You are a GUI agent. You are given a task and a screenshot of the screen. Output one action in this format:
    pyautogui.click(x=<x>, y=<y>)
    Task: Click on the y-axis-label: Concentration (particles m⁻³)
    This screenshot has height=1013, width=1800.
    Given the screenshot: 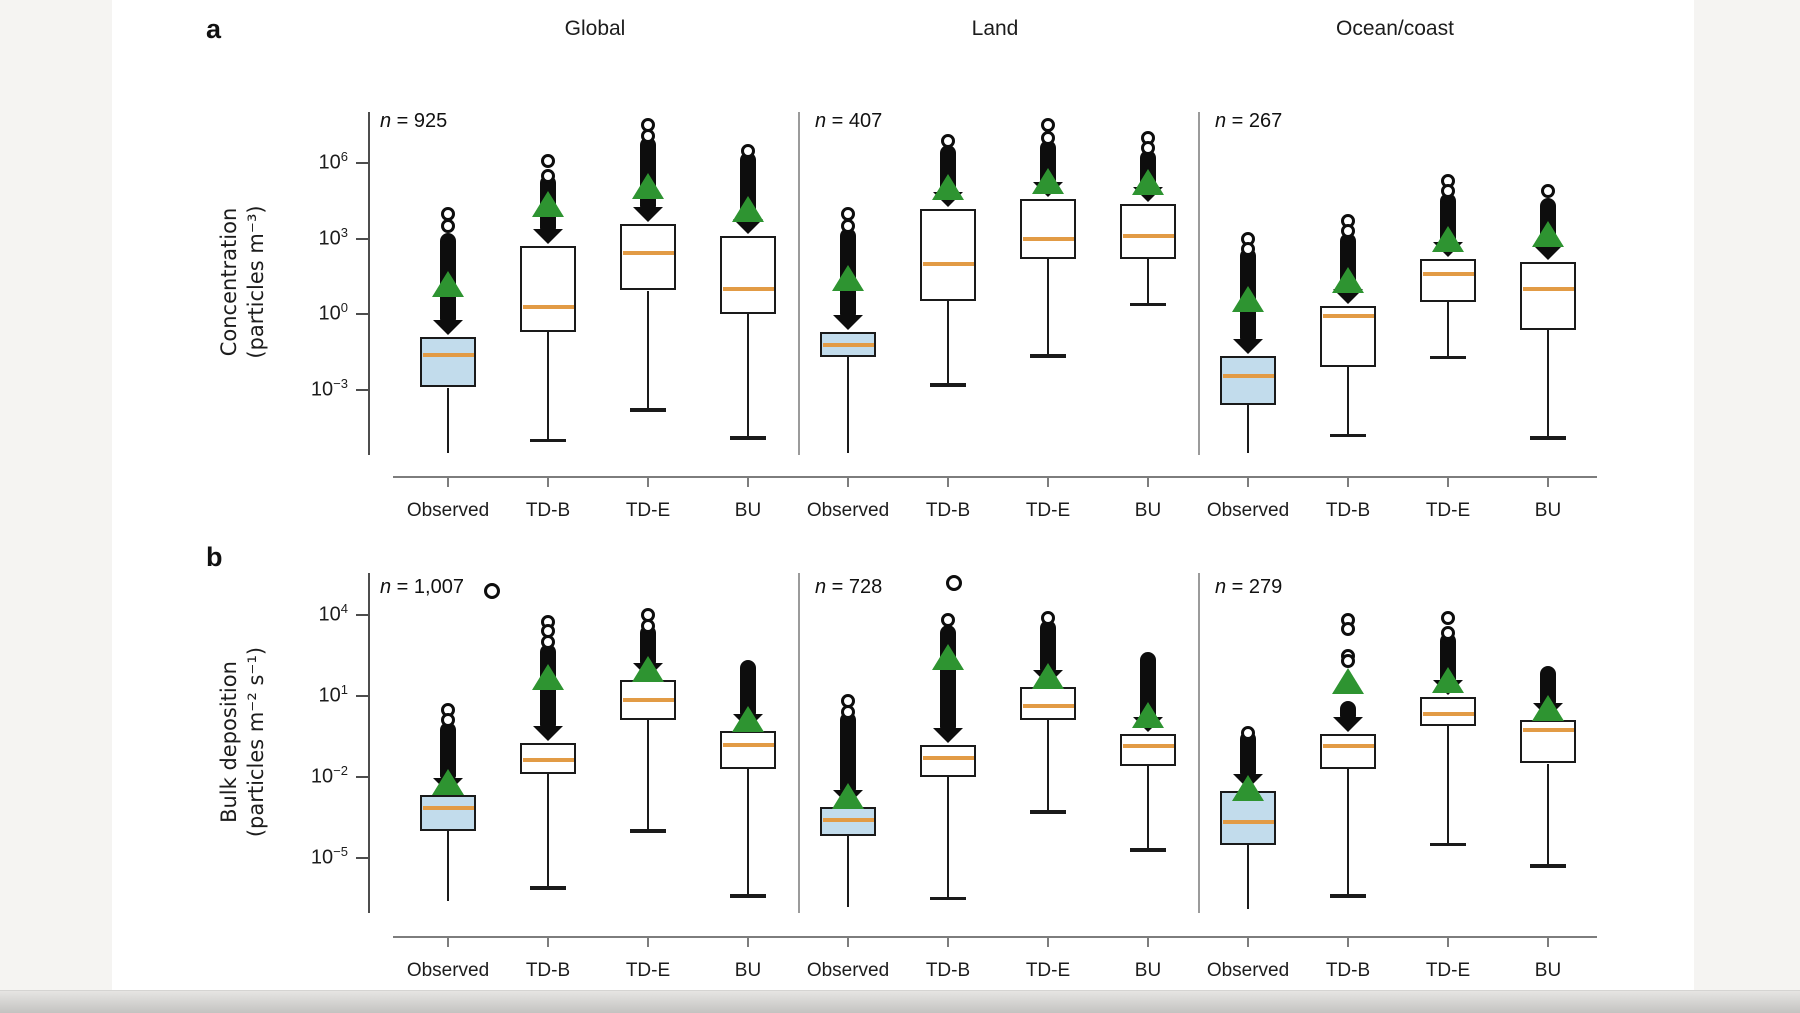 What is the action you would take?
    pyautogui.click(x=243, y=282)
    